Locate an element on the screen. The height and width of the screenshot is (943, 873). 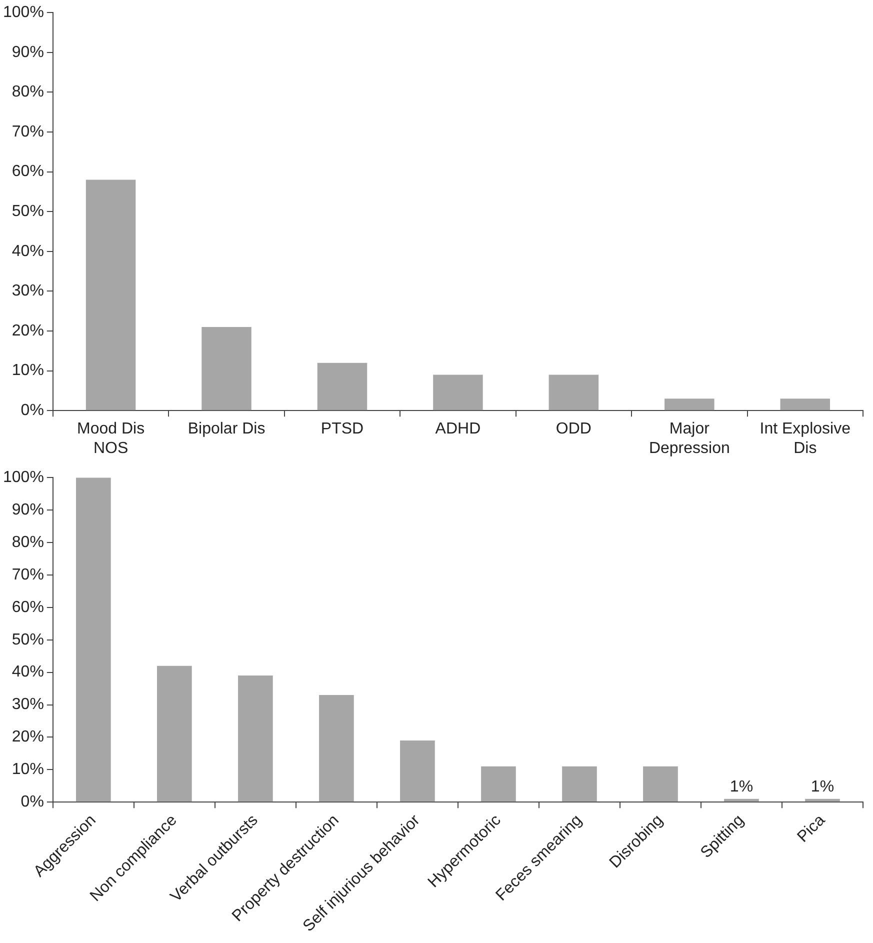
x-tick-label: Int Explosive Dis is located at coordinates (805, 438).